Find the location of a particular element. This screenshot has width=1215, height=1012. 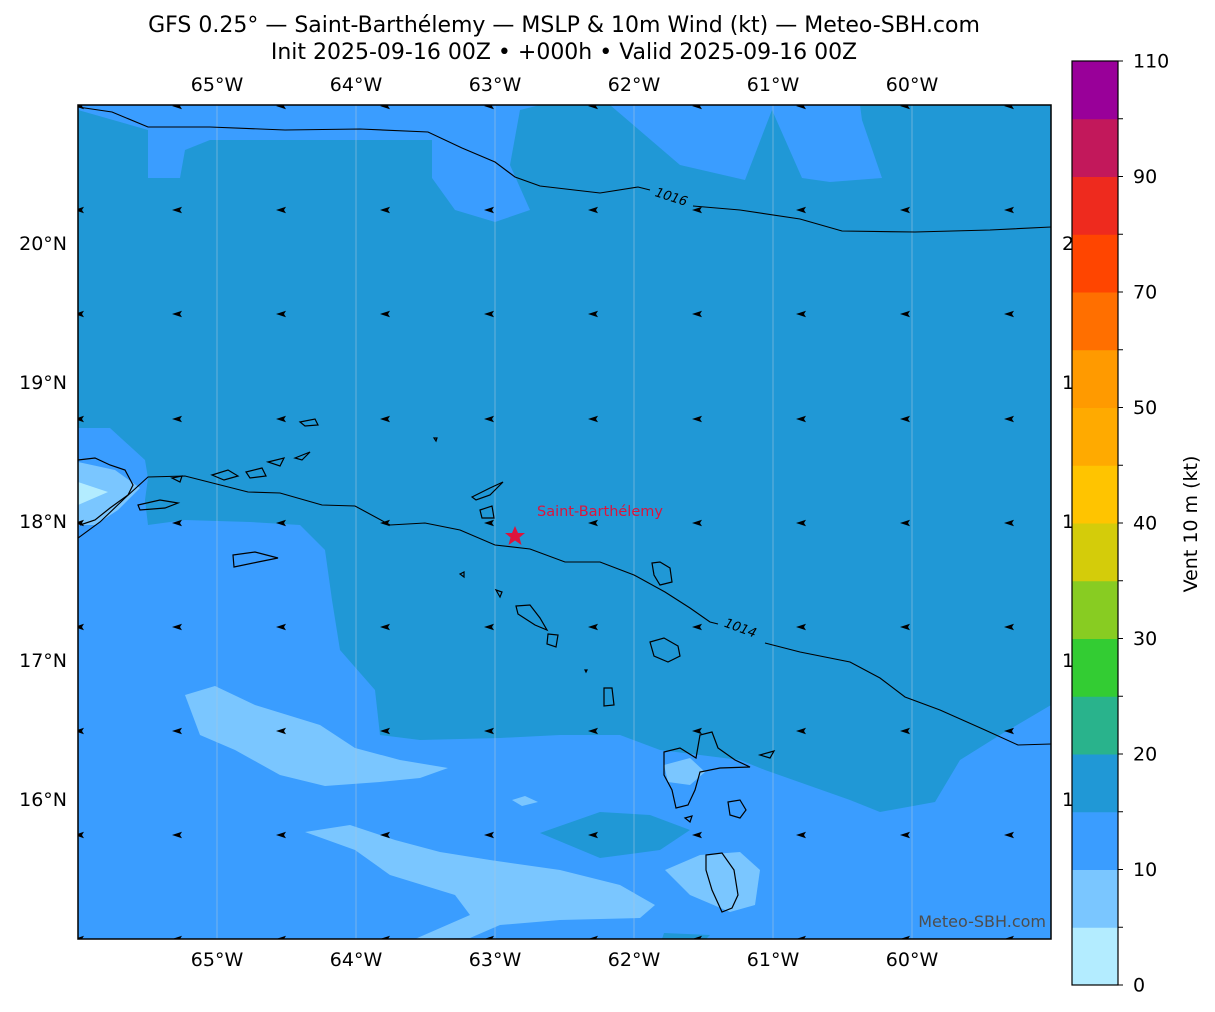

island-guadeloupe is located at coordinates (707, 770).